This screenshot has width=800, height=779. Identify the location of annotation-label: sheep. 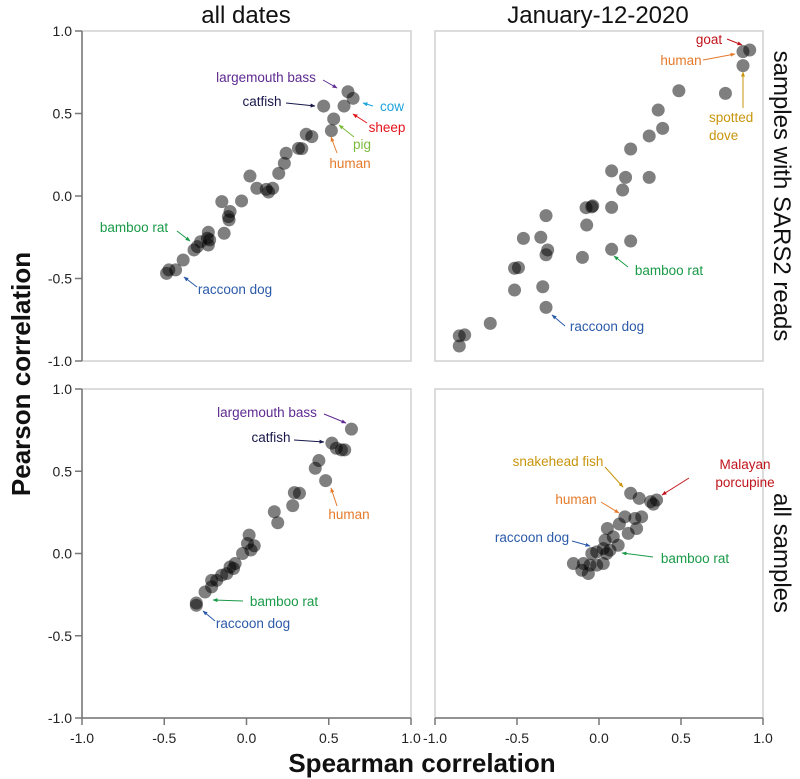
(387, 127).